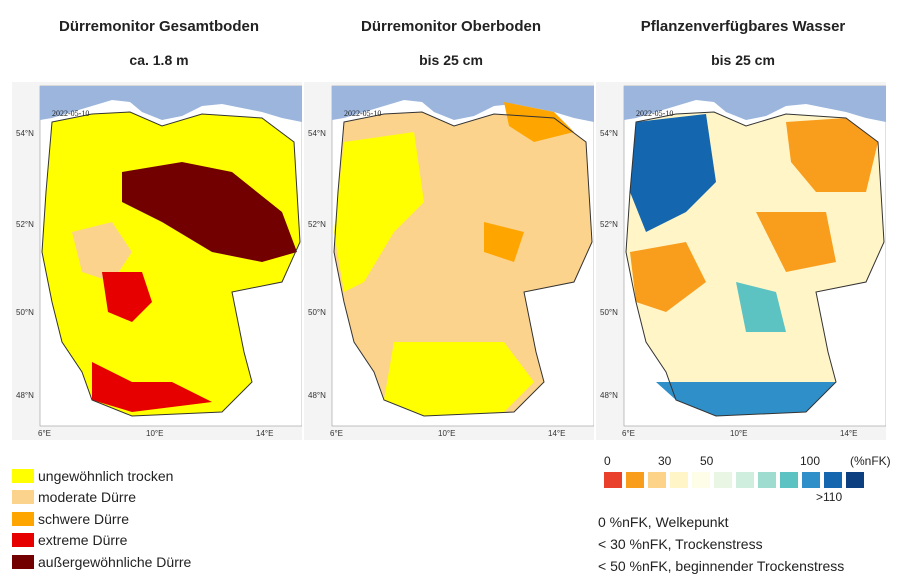 The height and width of the screenshot is (582, 900). I want to click on legend-item: moderate Dürre, so click(74, 497).